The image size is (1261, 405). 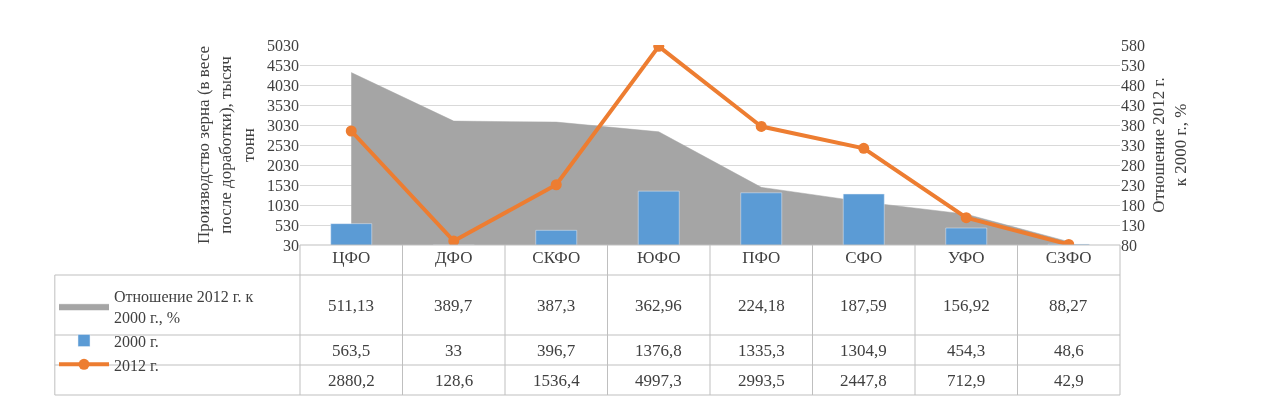 What do you see at coordinates (453, 350) in the screenshot?
I see `data-label: 33` at bounding box center [453, 350].